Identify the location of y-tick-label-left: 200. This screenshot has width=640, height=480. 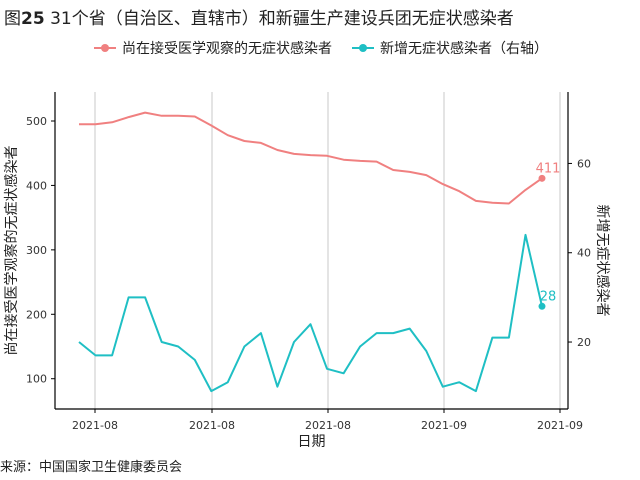
(36, 314).